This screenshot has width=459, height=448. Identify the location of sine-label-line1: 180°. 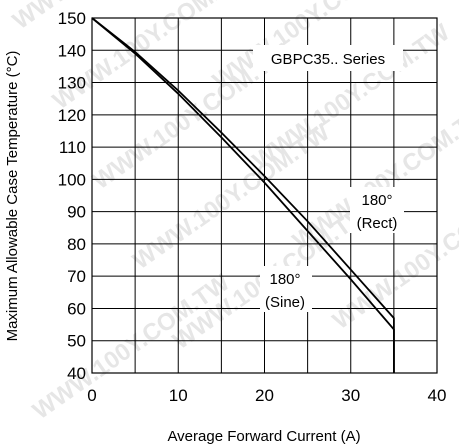
(284, 279).